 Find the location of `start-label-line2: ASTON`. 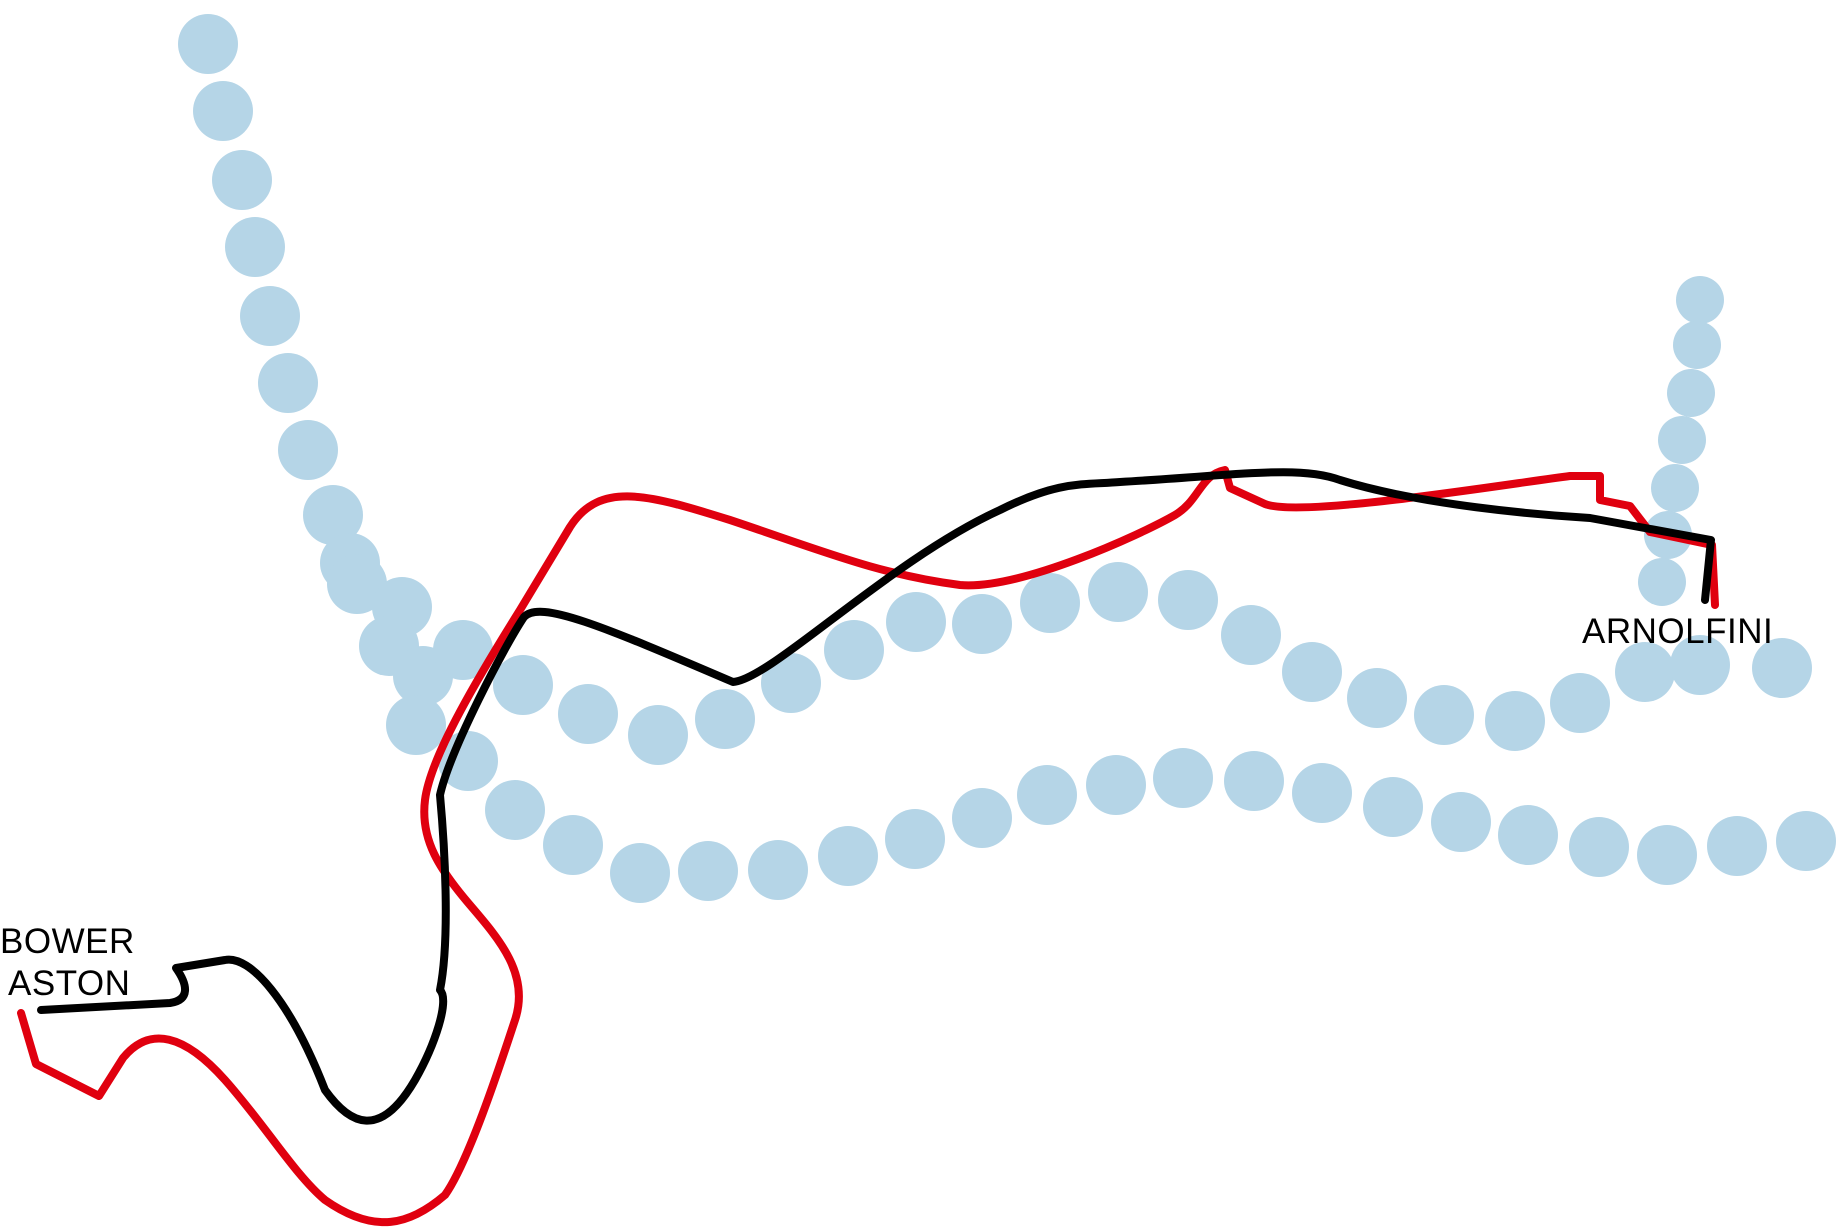

start-label-line2: ASTON is located at coordinates (69, 983).